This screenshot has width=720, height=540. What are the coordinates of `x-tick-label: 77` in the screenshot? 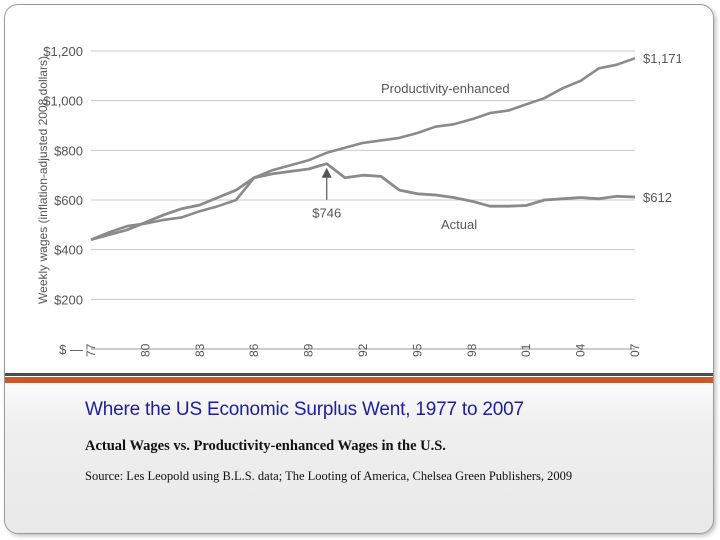 It's located at (91, 350).